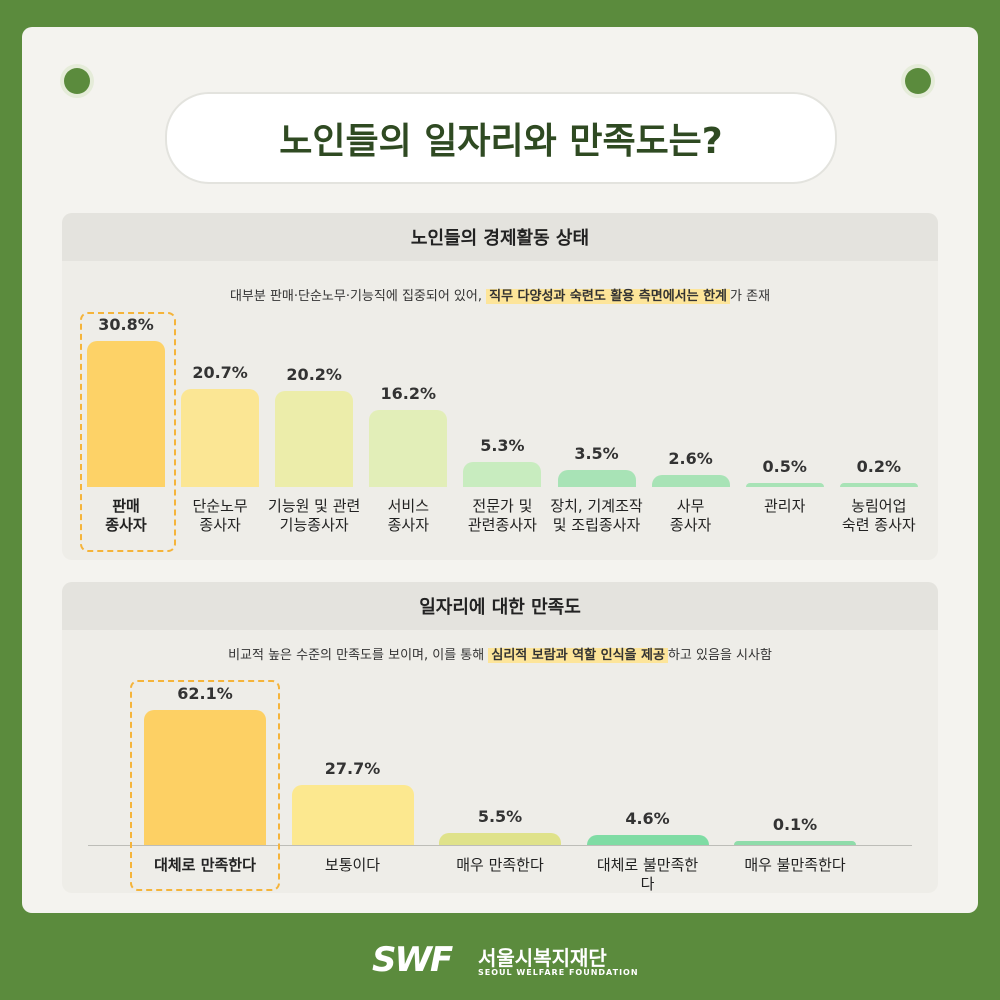 This screenshot has height=1000, width=1000. I want to click on value-label: 16.2%, so click(408, 394).